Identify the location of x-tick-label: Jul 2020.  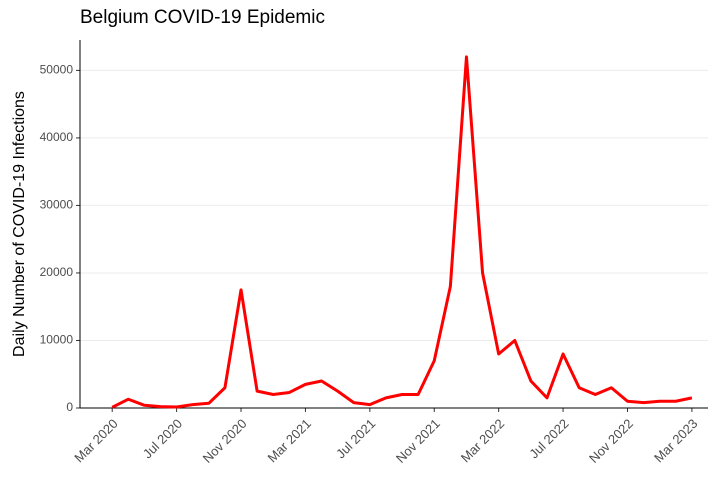
(162, 438).